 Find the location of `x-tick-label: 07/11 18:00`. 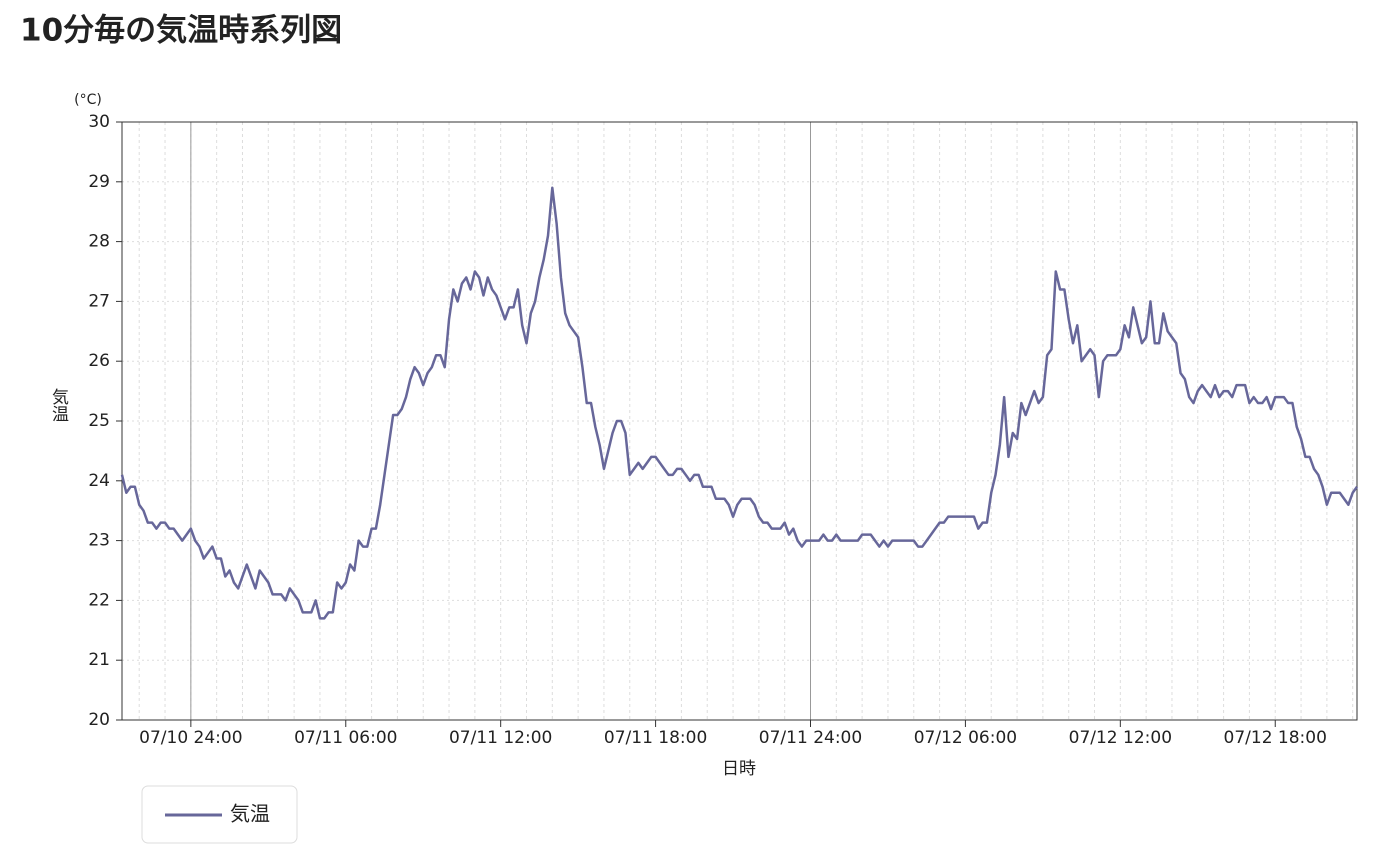

x-tick-label: 07/11 18:00 is located at coordinates (655, 738).